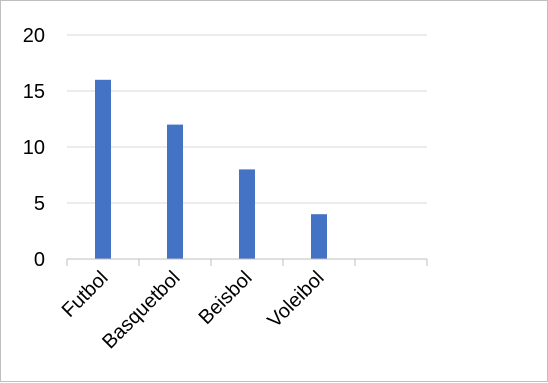  What do you see at coordinates (295, 299) in the screenshot?
I see `x-tick-label: Voleibol` at bounding box center [295, 299].